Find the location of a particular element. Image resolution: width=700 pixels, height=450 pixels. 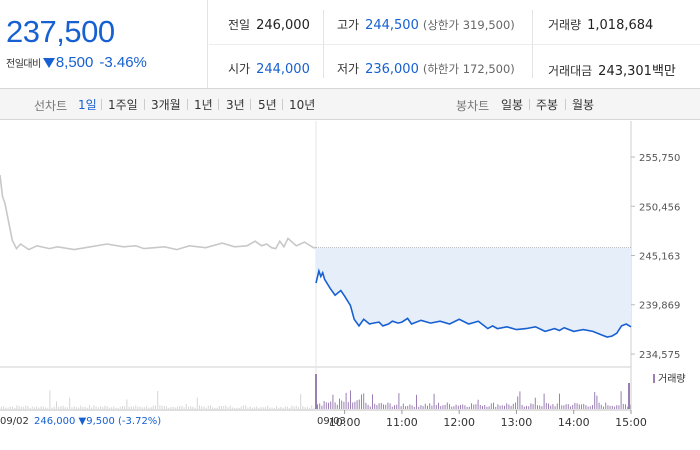

x-tick-label: 13:00 is located at coordinates (517, 422).